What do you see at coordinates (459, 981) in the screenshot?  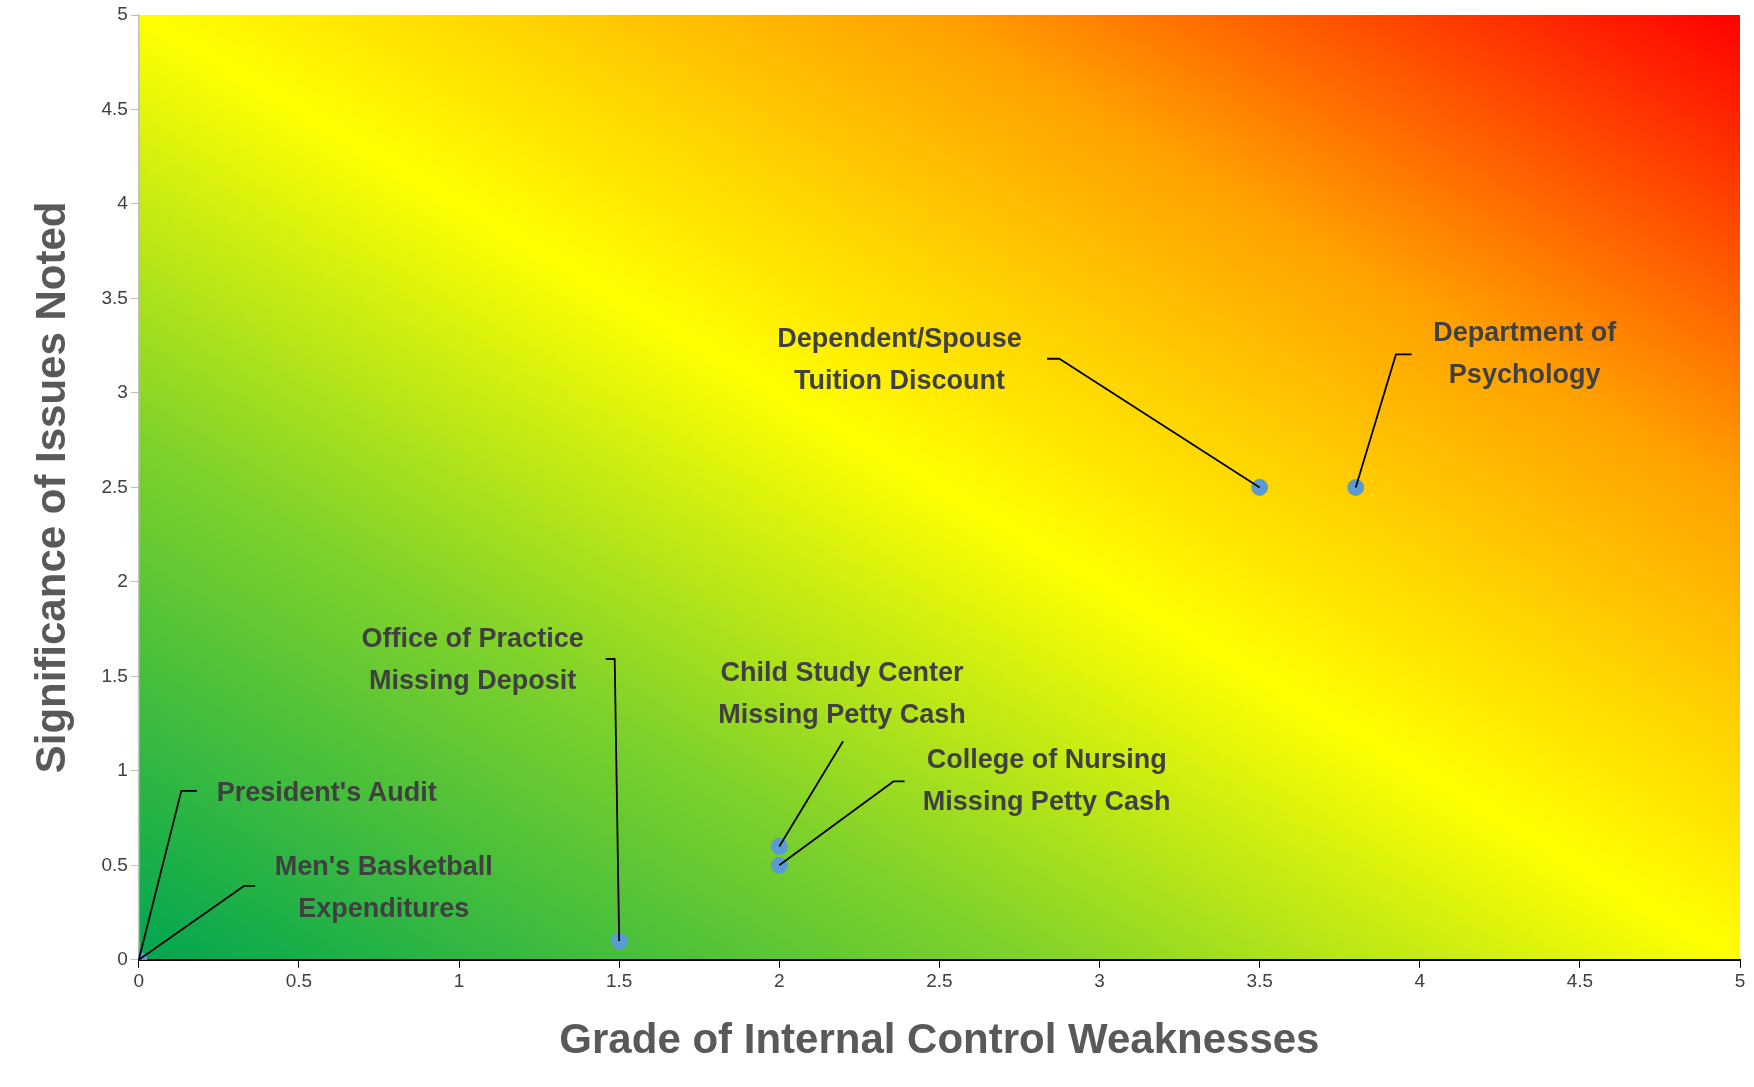 I see `x-tick-label: 1` at bounding box center [459, 981].